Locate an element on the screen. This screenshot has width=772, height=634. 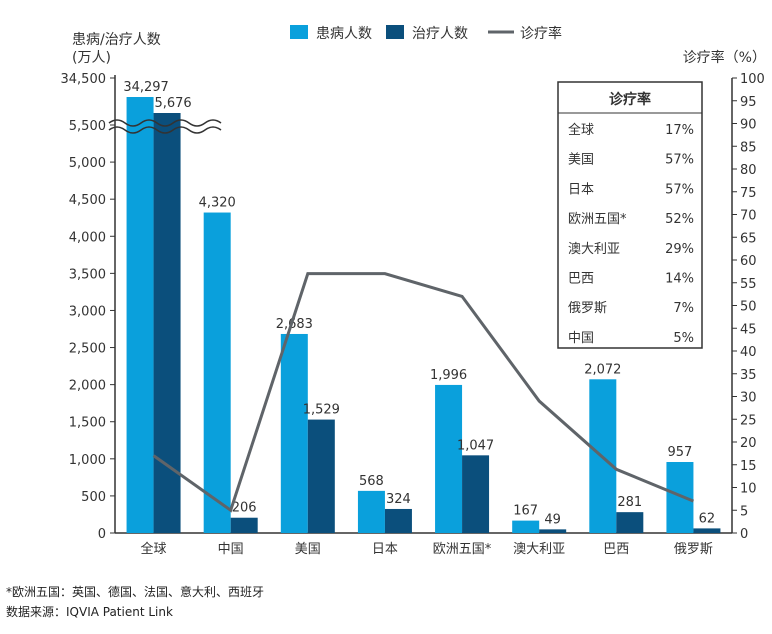
left-axis-title: (万人) is located at coordinates (91, 58).